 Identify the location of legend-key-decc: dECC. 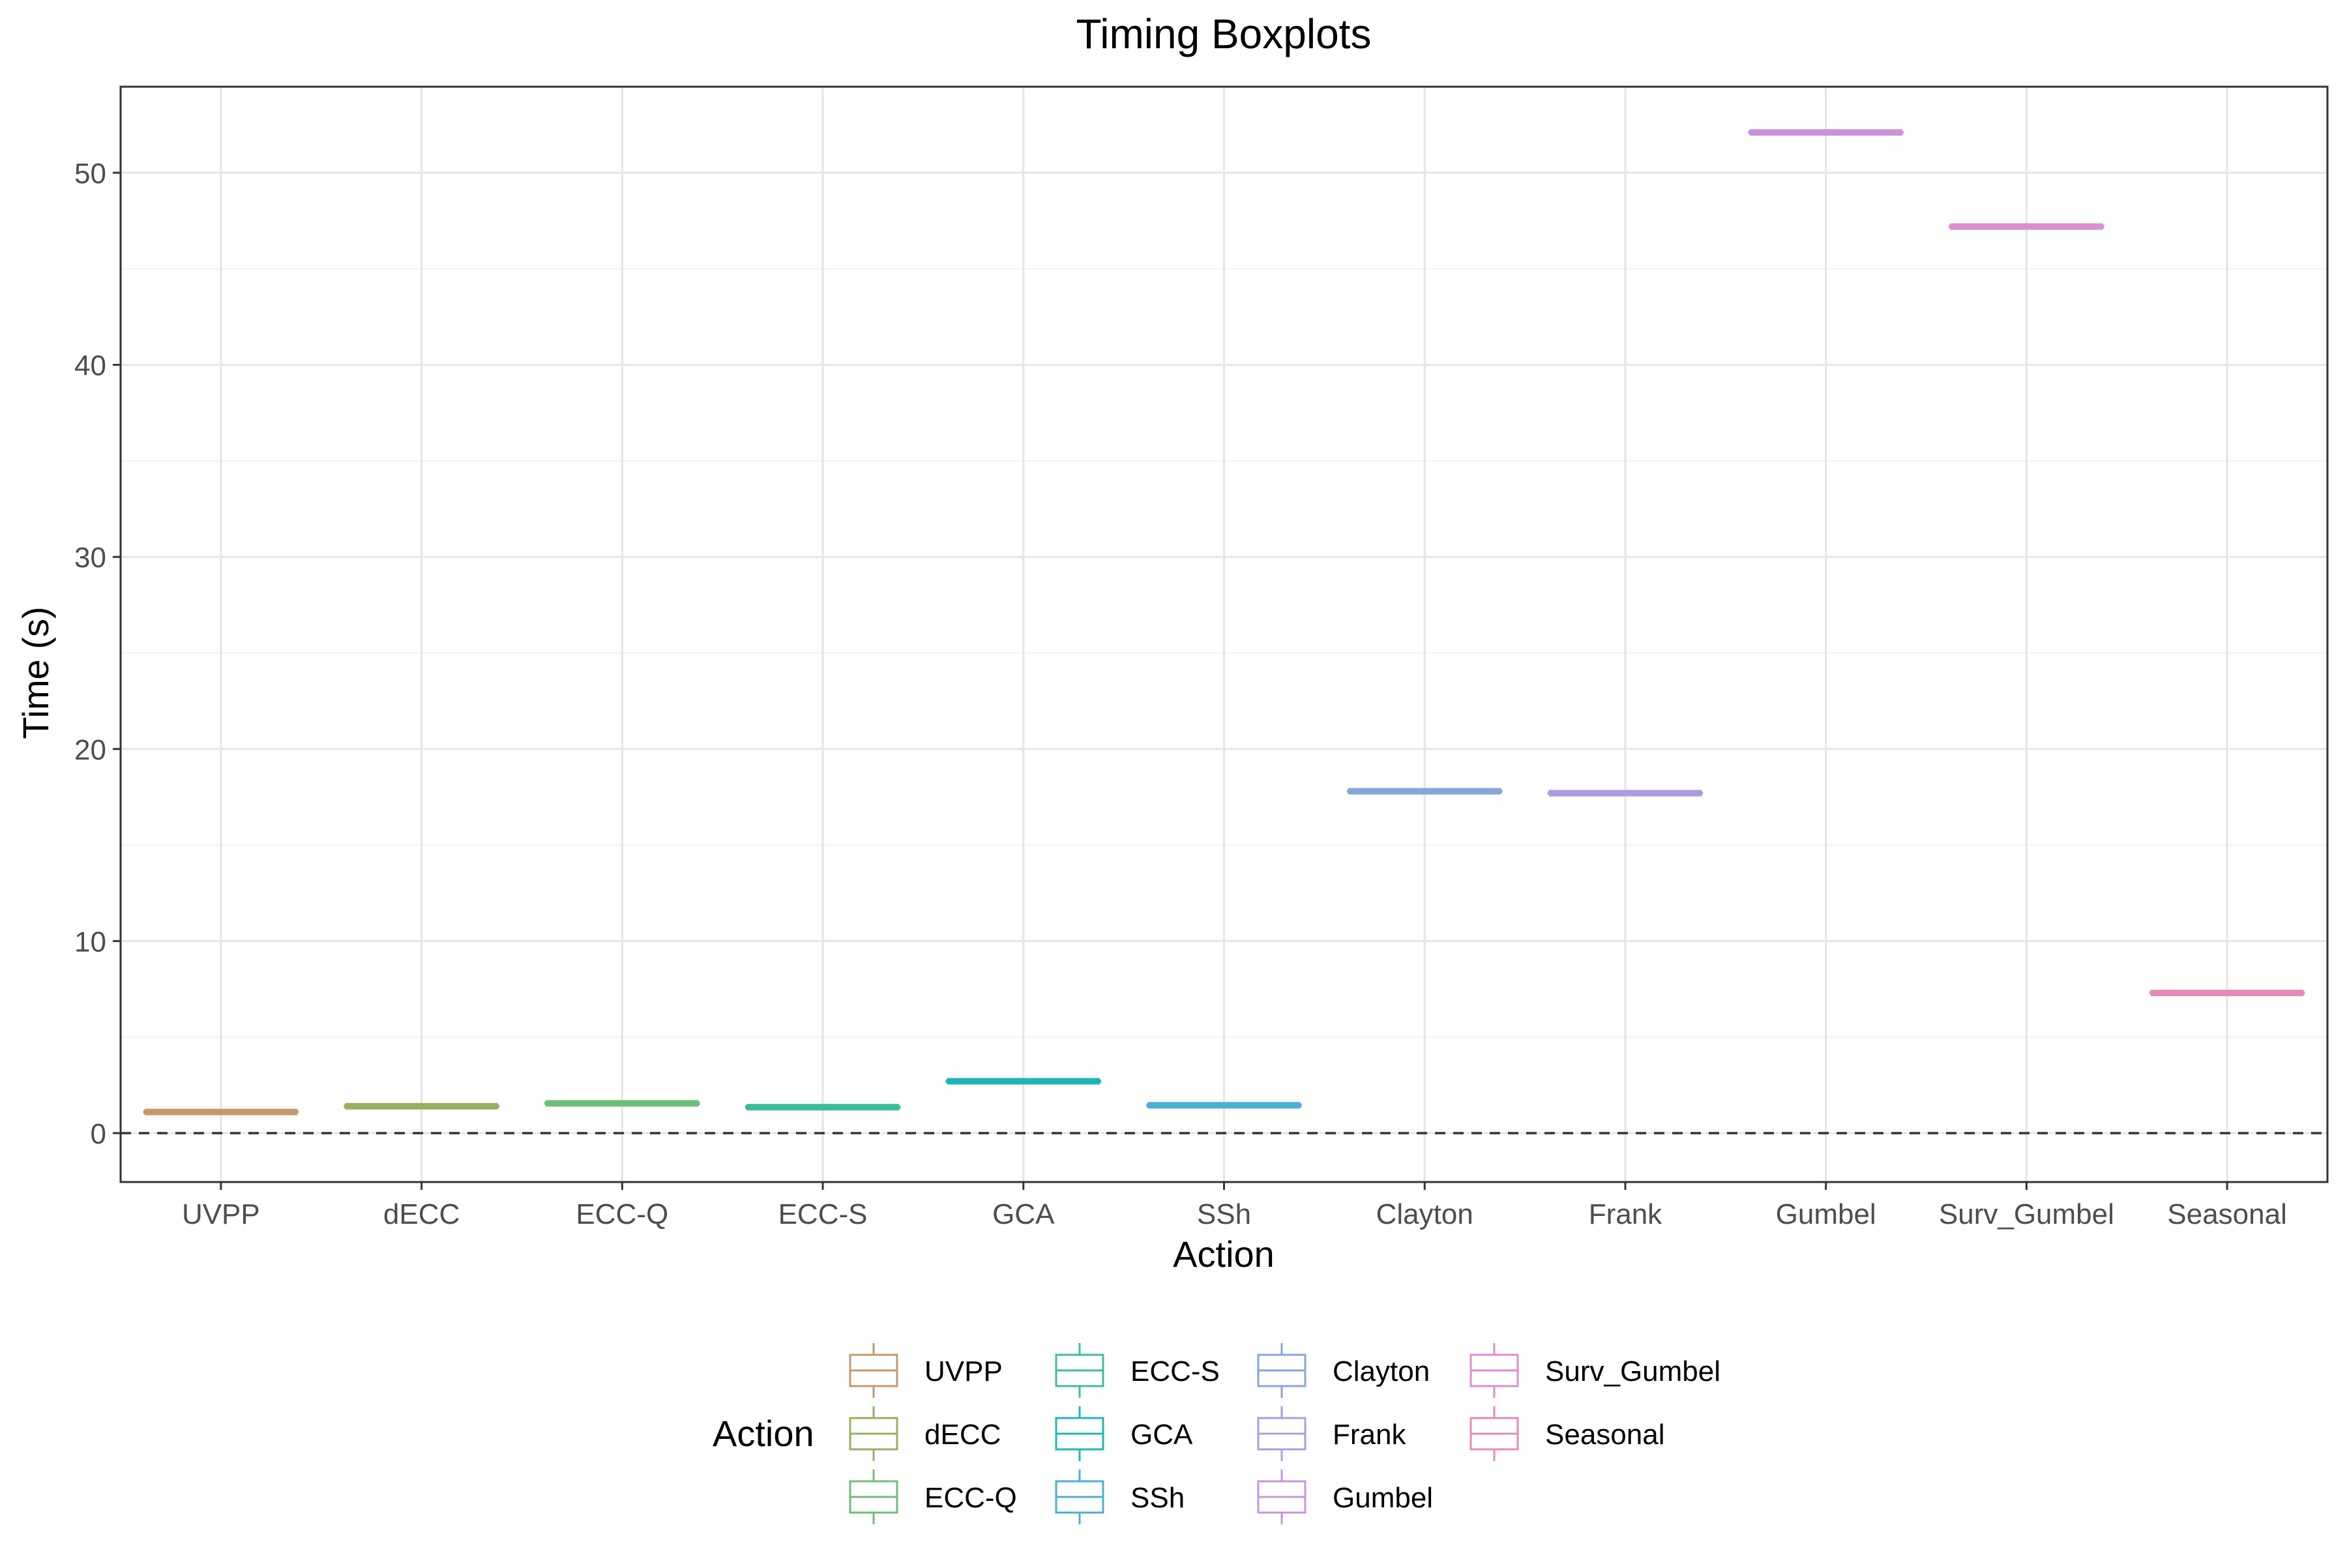
(925, 1434).